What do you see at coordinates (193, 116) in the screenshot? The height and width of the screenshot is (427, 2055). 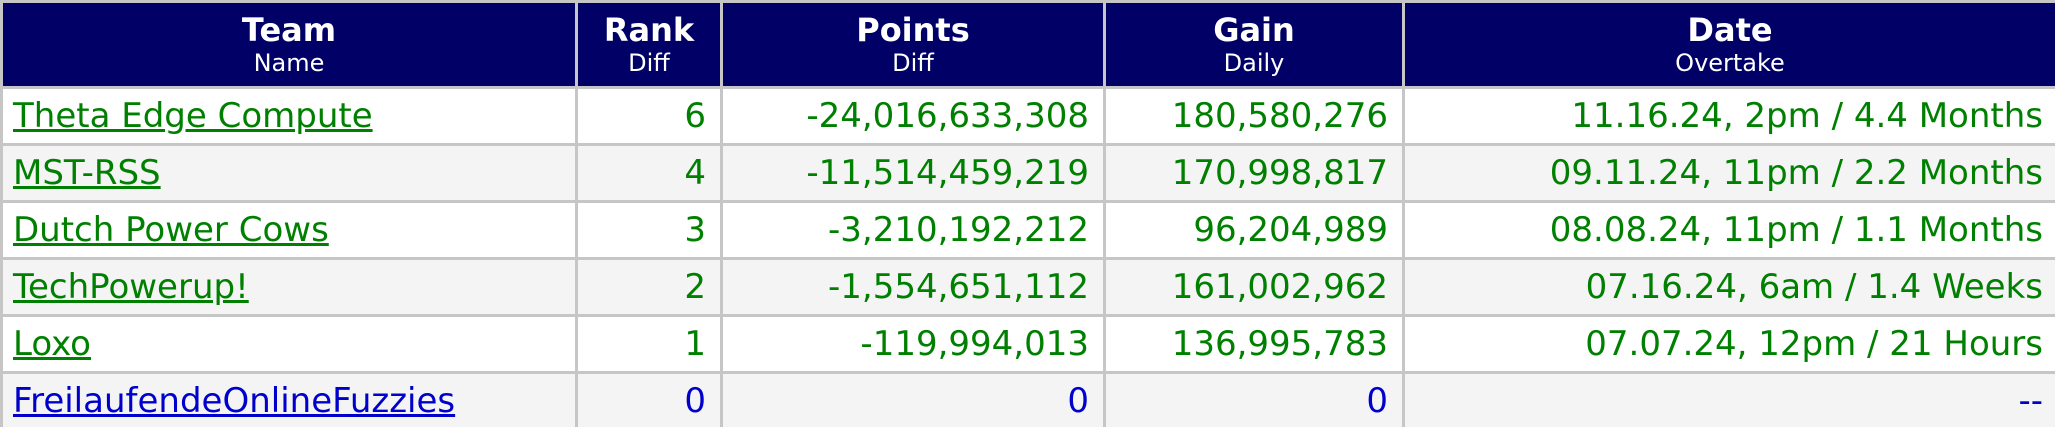 I see `team-link: Theta Edge Compute` at bounding box center [193, 116].